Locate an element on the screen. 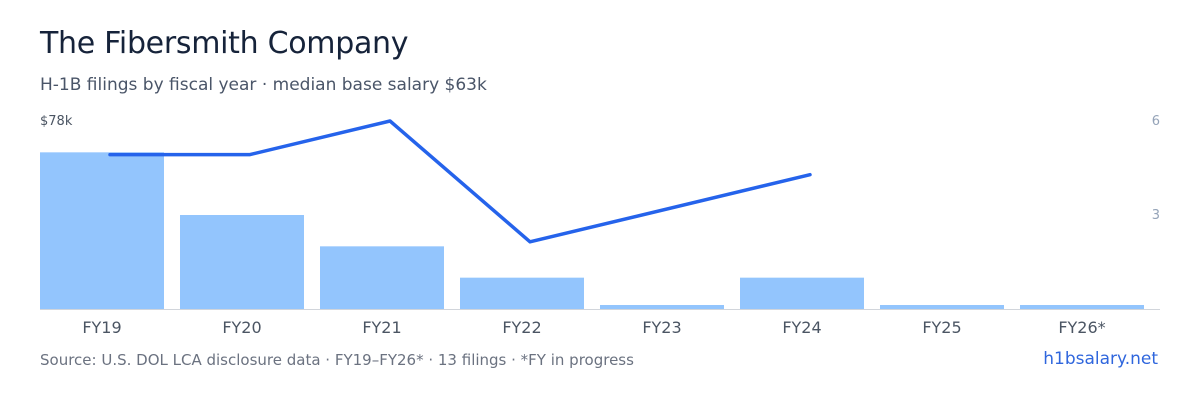 Image resolution: width=1200 pixels, height=400 pixels. right-axis-ticks: 36 is located at coordinates (1156, 168).